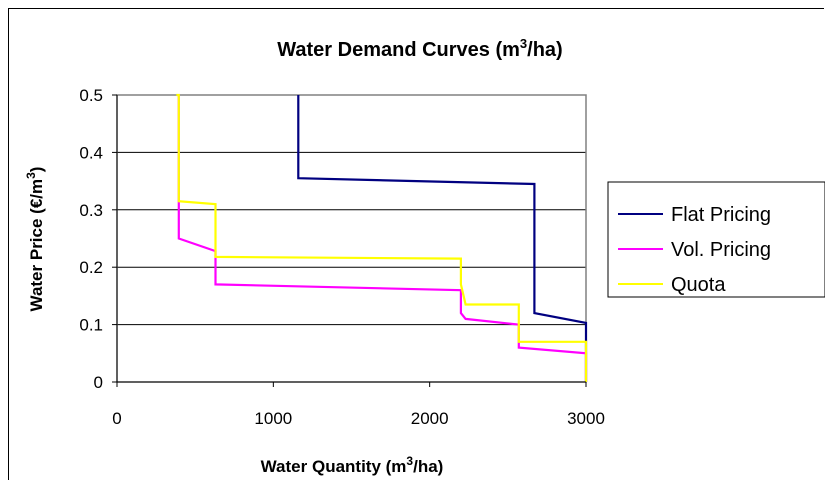 The height and width of the screenshot is (481, 825). I want to click on y-tick-label-2: 0.2, so click(91, 267).